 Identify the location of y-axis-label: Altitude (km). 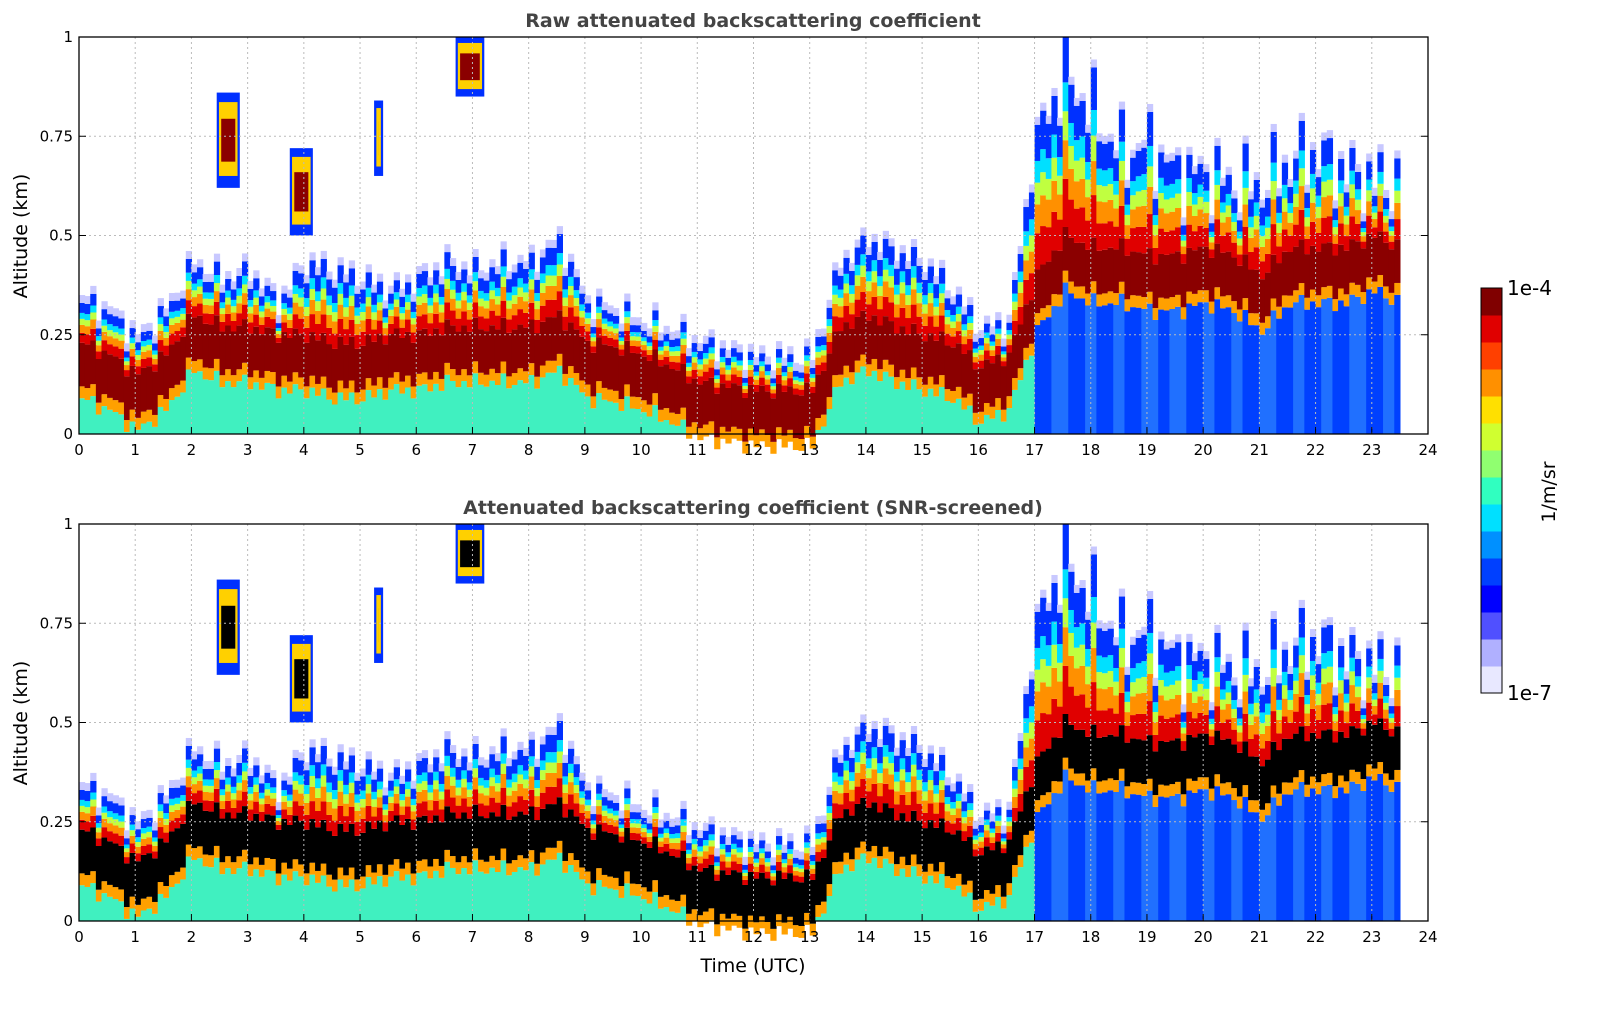
(21, 723).